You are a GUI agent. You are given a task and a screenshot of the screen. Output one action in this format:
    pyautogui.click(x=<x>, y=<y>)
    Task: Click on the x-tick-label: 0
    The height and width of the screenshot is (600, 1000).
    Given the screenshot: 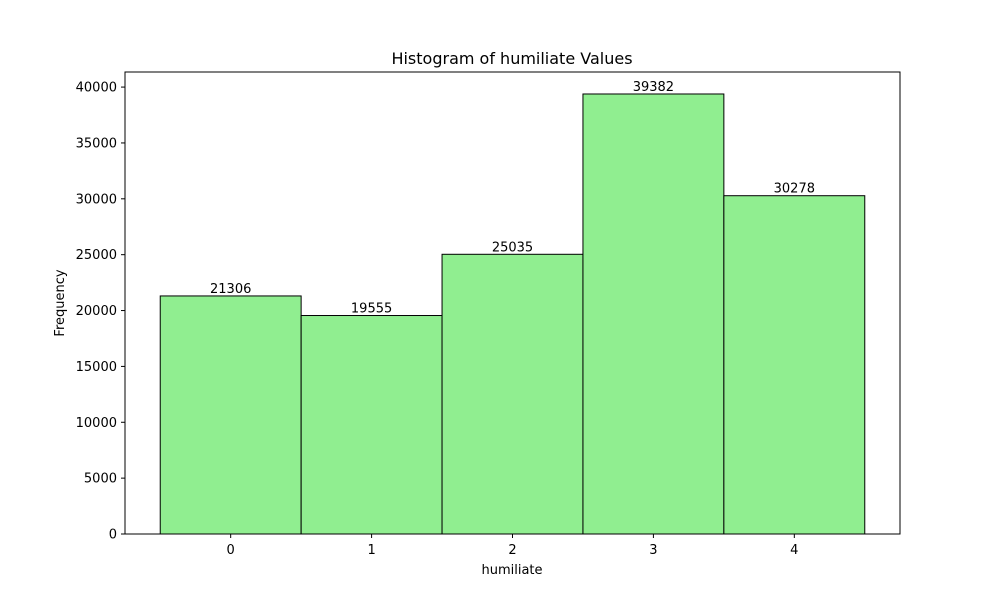 What is the action you would take?
    pyautogui.click(x=231, y=550)
    